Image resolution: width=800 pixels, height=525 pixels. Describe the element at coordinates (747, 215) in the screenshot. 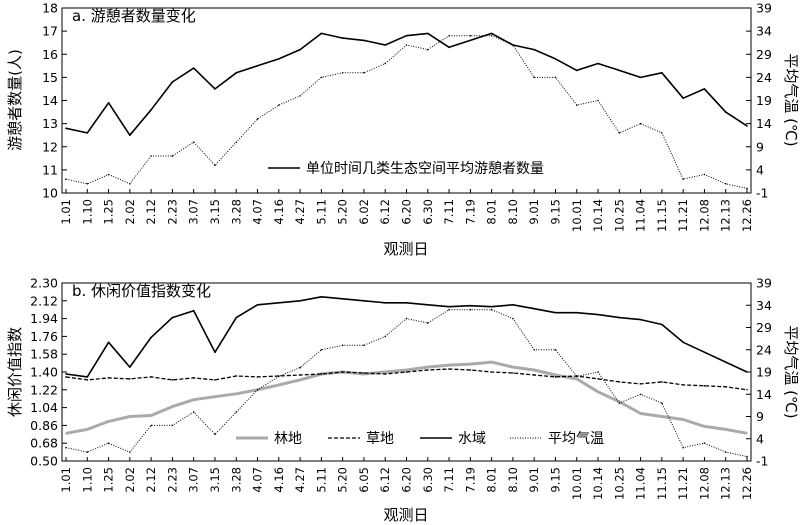

I see `x-tick-label: 12.26` at that location.